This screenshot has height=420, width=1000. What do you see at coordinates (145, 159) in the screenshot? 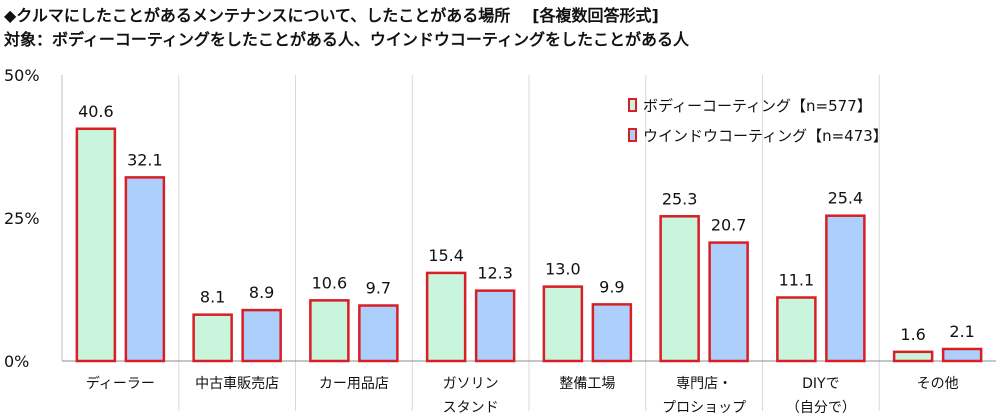
I see `data-label: 32.1` at bounding box center [145, 159].